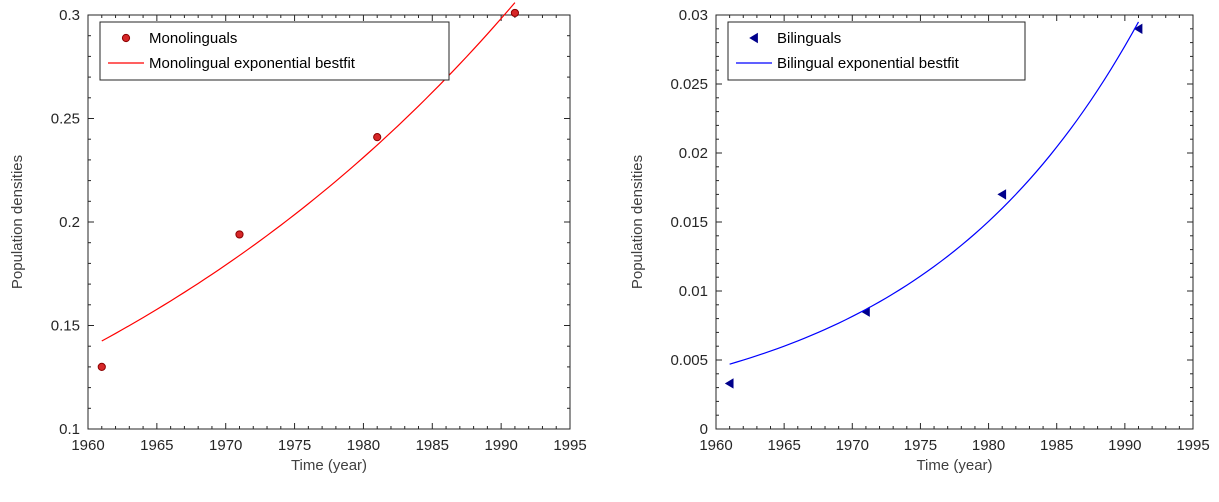 This screenshot has width=1219, height=502. Describe the element at coordinates (69, 222) in the screenshot. I see `y-tick-label: 0.2` at that location.